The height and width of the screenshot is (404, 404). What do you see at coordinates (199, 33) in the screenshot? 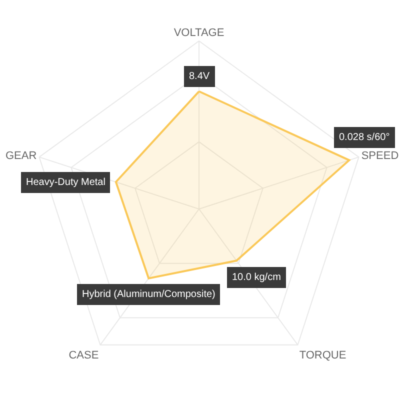
I see `spoke-label: VOLTAGE` at bounding box center [199, 33].